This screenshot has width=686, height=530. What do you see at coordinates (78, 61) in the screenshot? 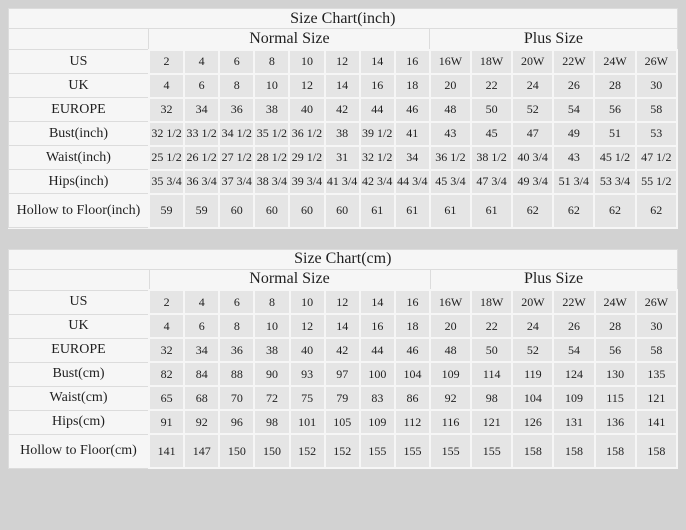
I see `row-label: US` at bounding box center [78, 61].